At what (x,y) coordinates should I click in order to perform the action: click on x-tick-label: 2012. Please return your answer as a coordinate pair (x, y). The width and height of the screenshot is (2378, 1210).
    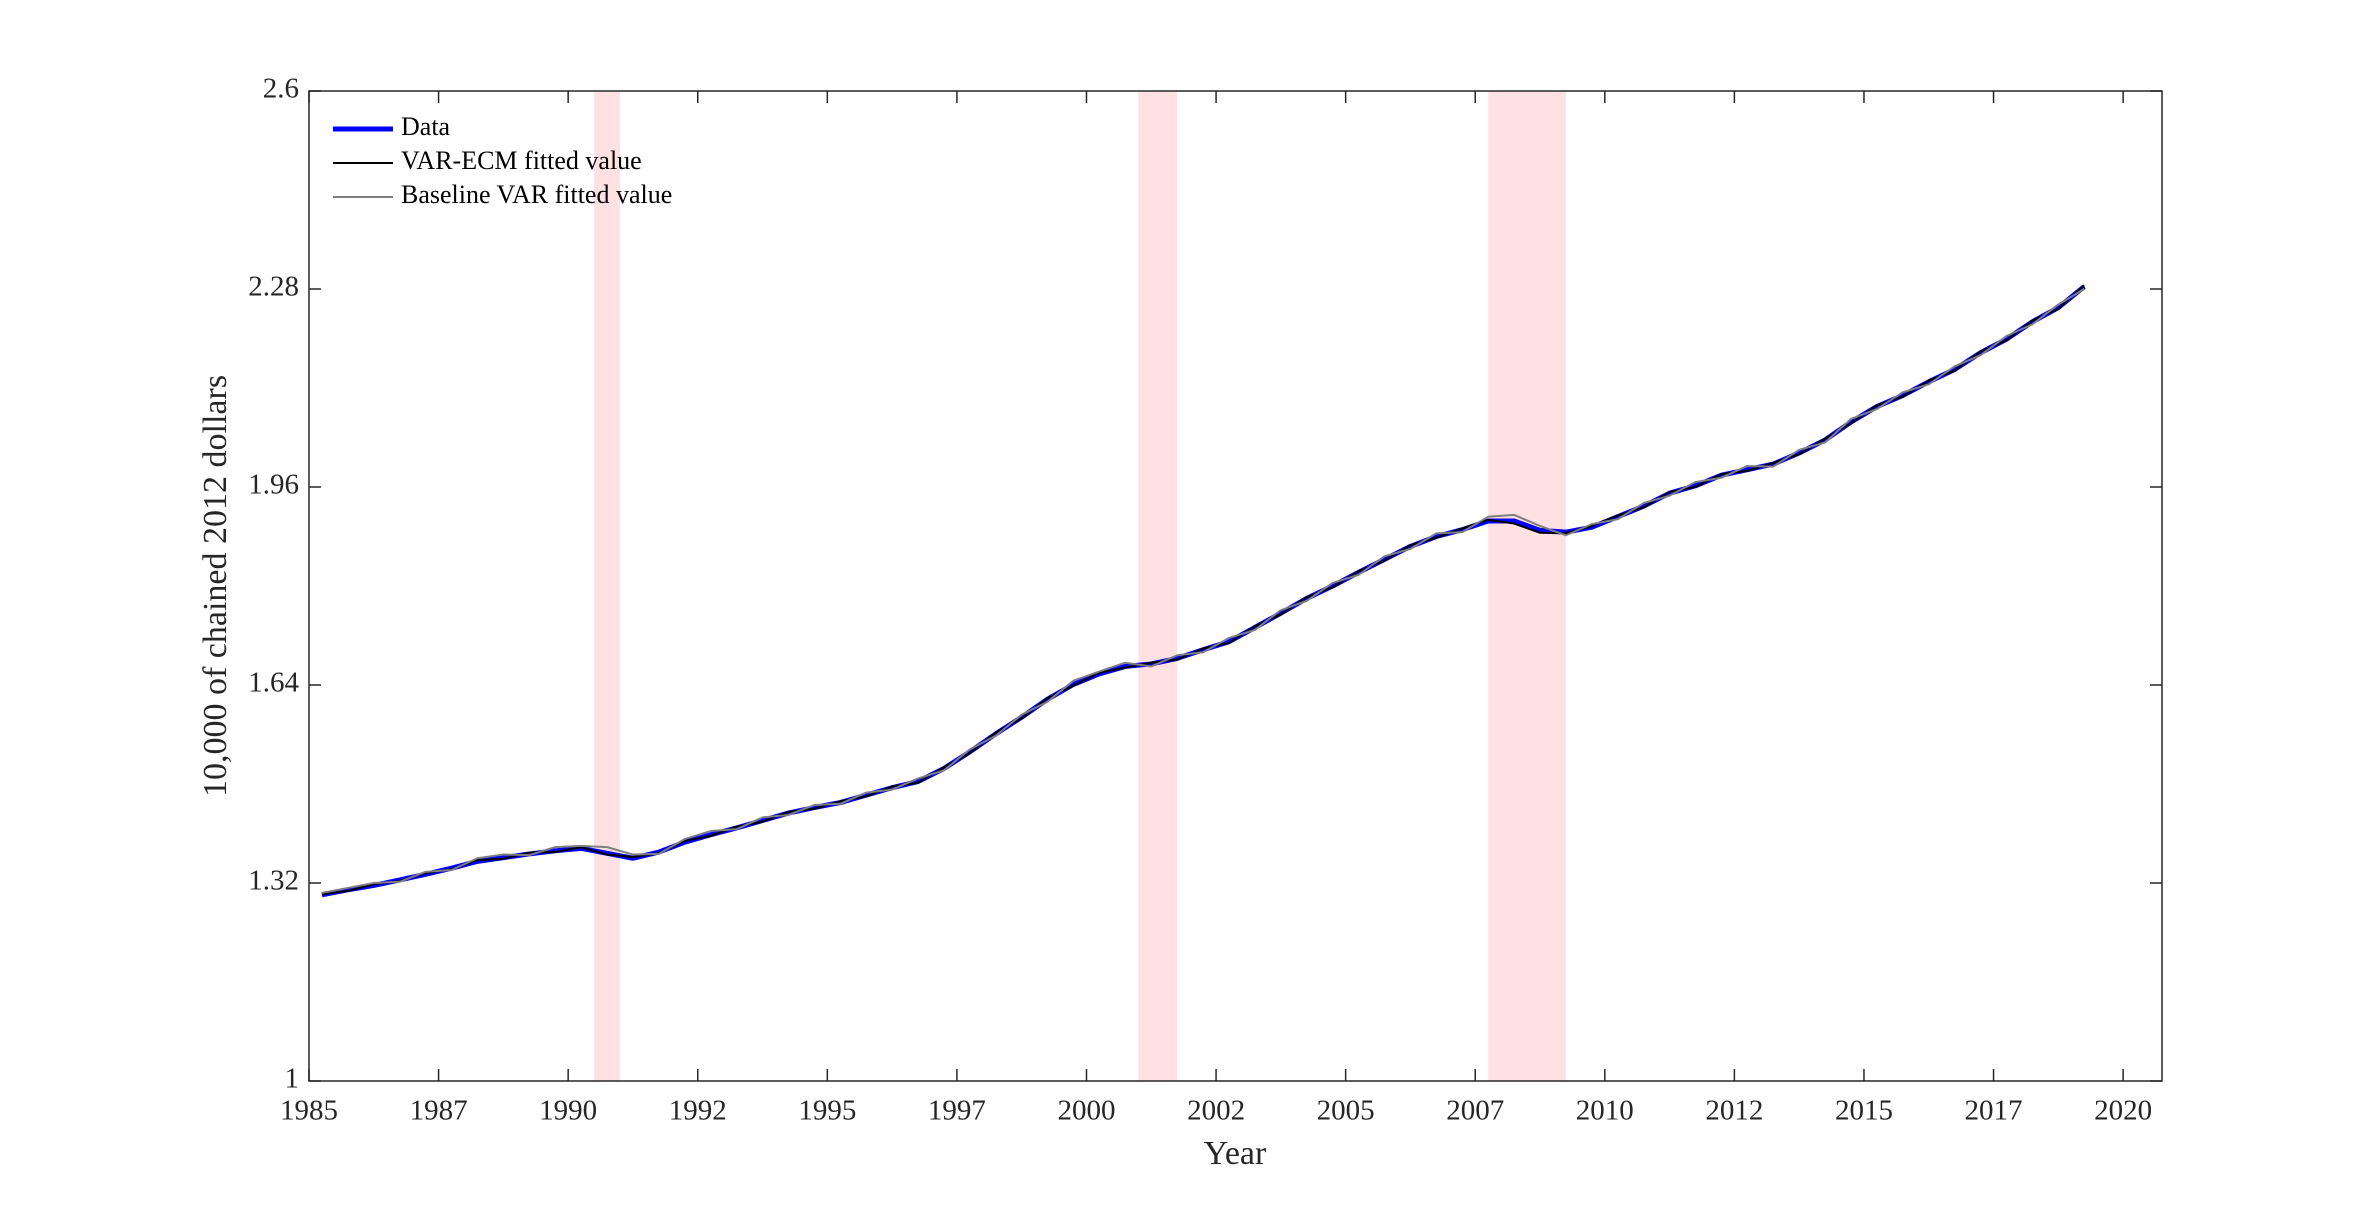
    Looking at the image, I should click on (1734, 1111).